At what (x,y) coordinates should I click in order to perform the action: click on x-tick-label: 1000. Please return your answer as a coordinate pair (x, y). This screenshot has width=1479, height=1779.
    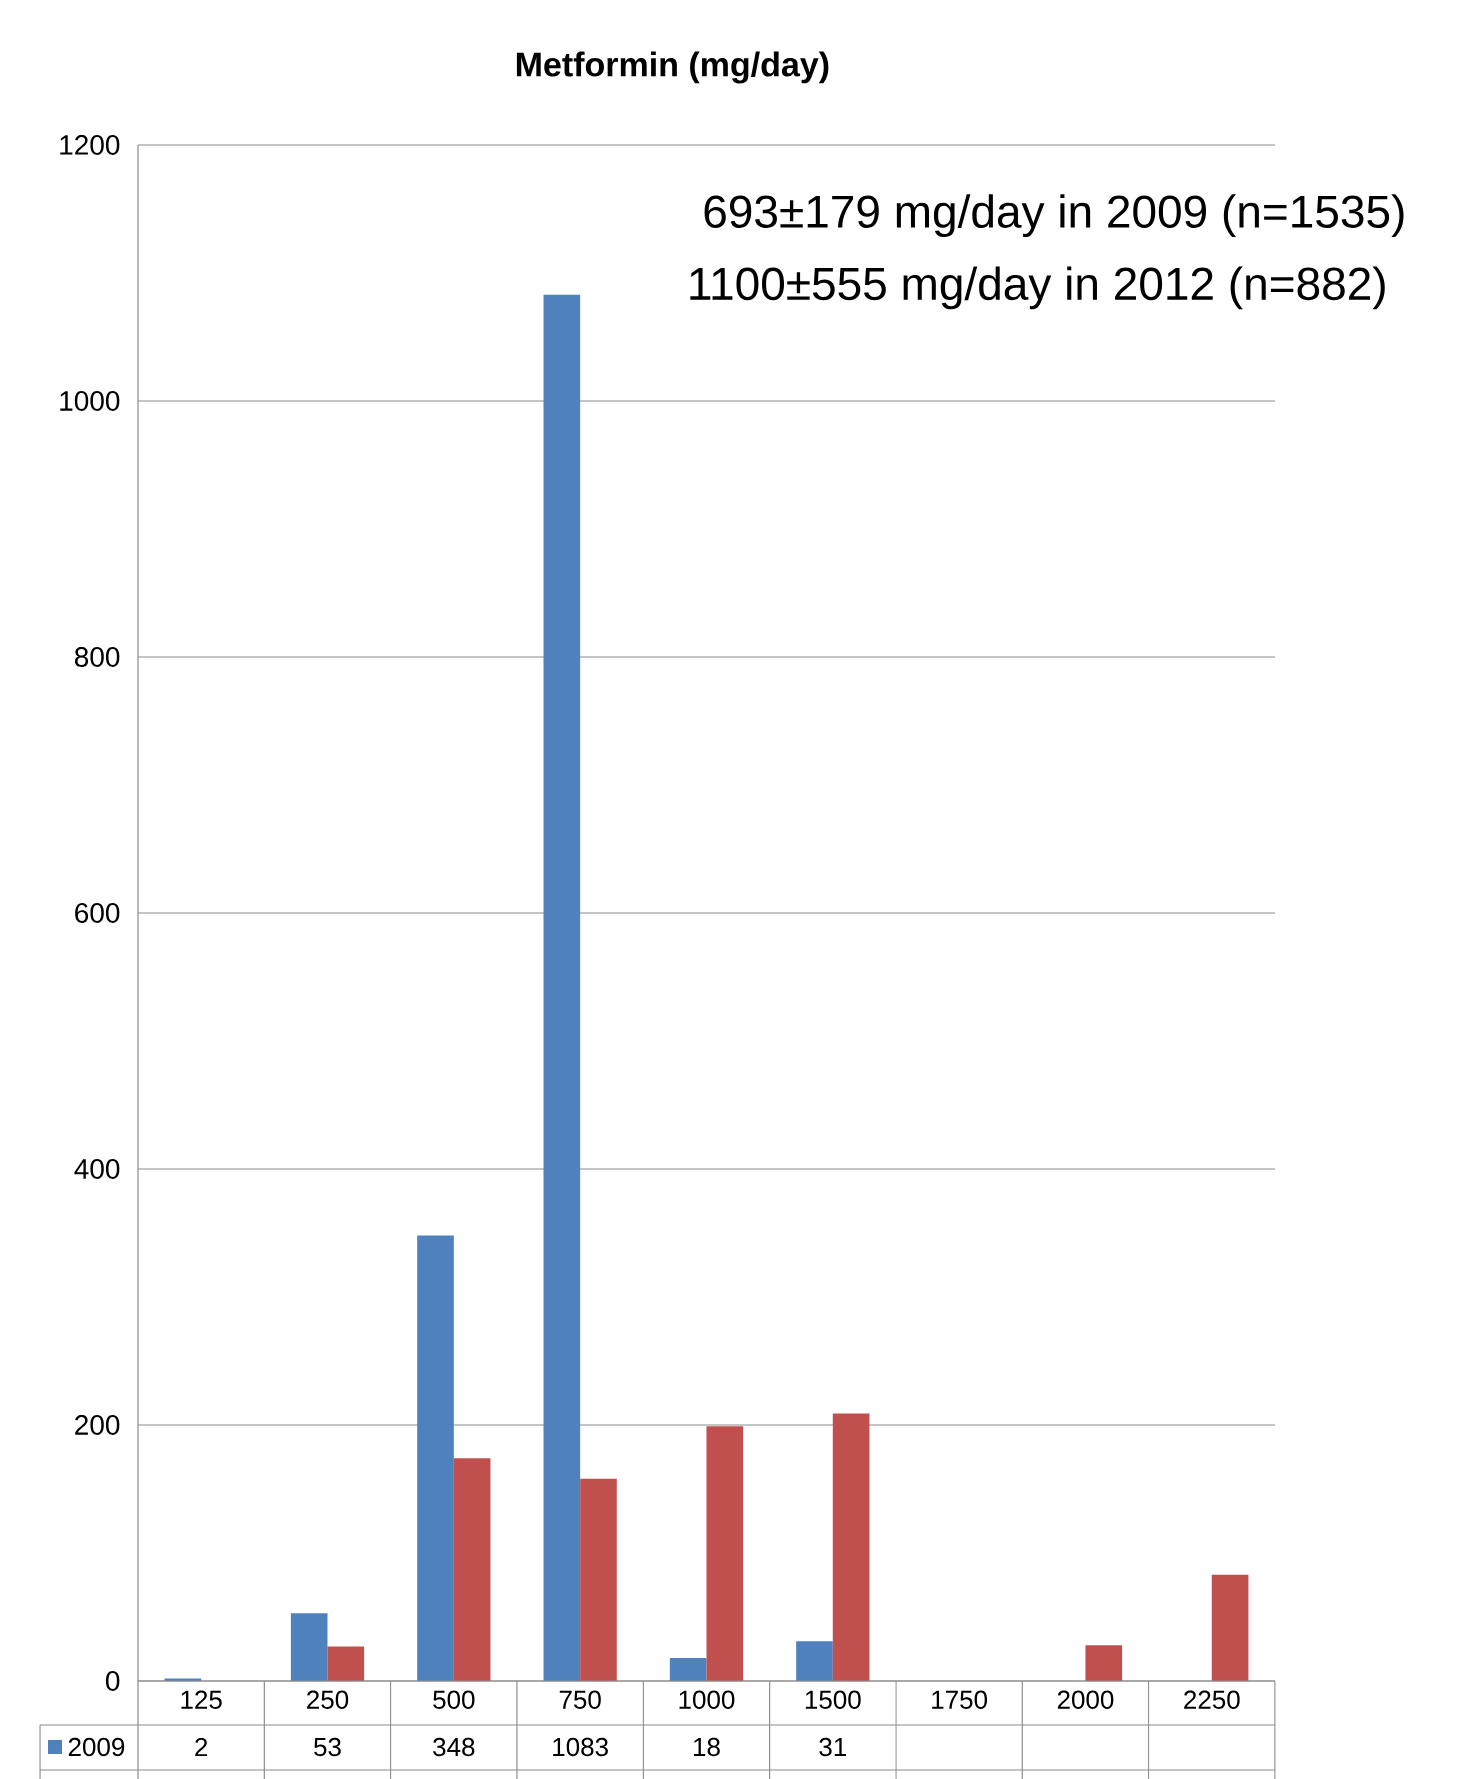
    Looking at the image, I should click on (707, 1699).